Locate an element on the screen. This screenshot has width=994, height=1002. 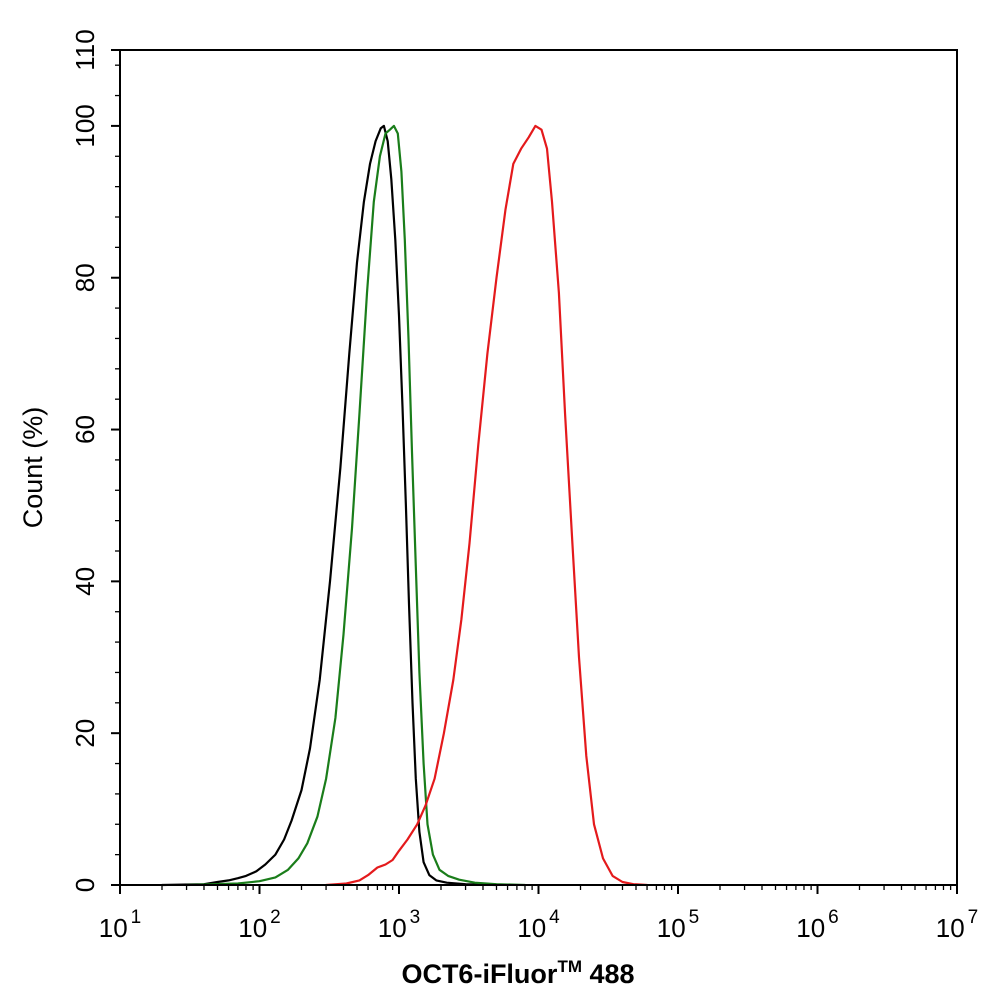
x-axis-title-trademark: TM is located at coordinates (569, 966).